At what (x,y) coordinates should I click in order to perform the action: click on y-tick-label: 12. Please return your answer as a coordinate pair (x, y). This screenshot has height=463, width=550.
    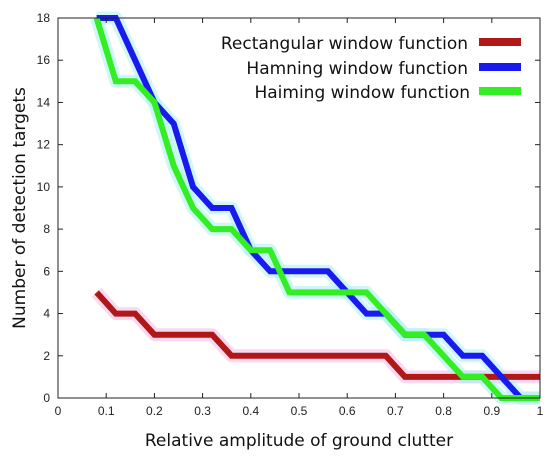
    Looking at the image, I should click on (44, 145).